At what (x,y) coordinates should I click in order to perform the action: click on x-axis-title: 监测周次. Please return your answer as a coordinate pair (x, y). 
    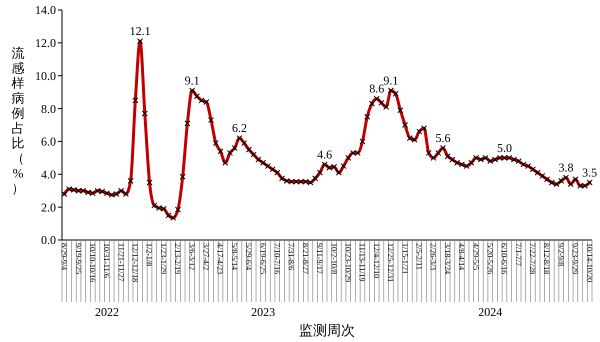
    Looking at the image, I should click on (327, 331).